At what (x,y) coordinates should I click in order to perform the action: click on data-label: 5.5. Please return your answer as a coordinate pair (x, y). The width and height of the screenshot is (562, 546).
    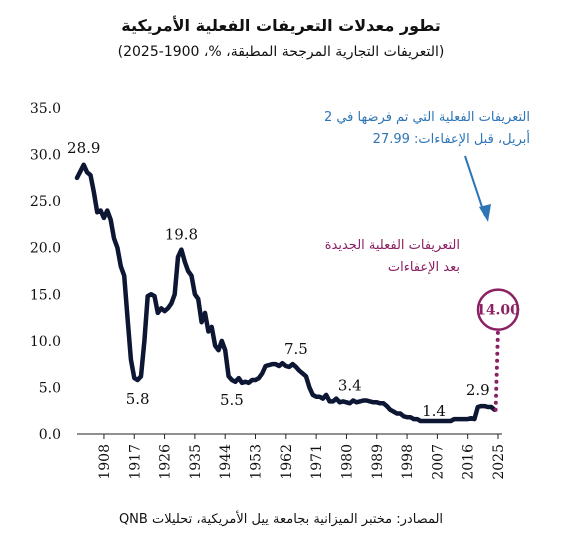
    Looking at the image, I should click on (232, 400).